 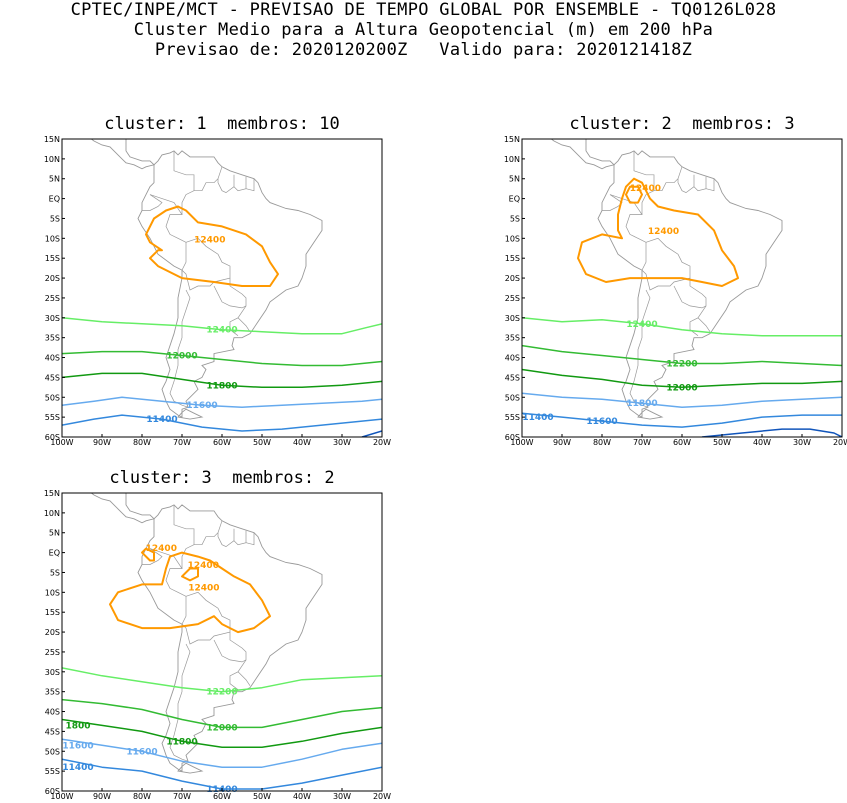 What do you see at coordinates (222, 478) in the screenshot?
I see `panel-3-title: cluster: 3 membros: 2` at bounding box center [222, 478].